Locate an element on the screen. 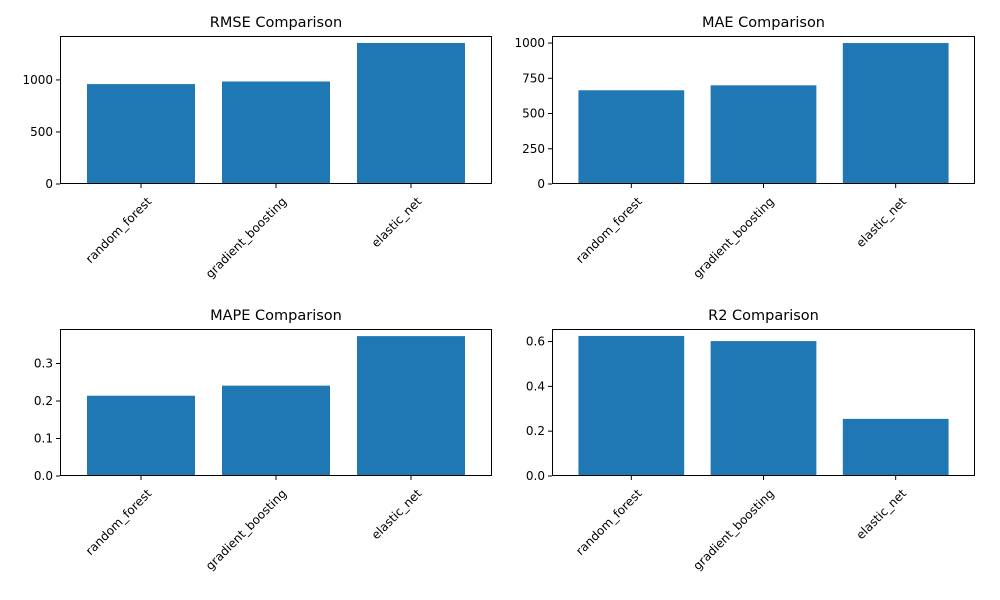 Image resolution: width=1000 pixels, height=600 pixels. mape-bar-elastic-net is located at coordinates (411, 406).